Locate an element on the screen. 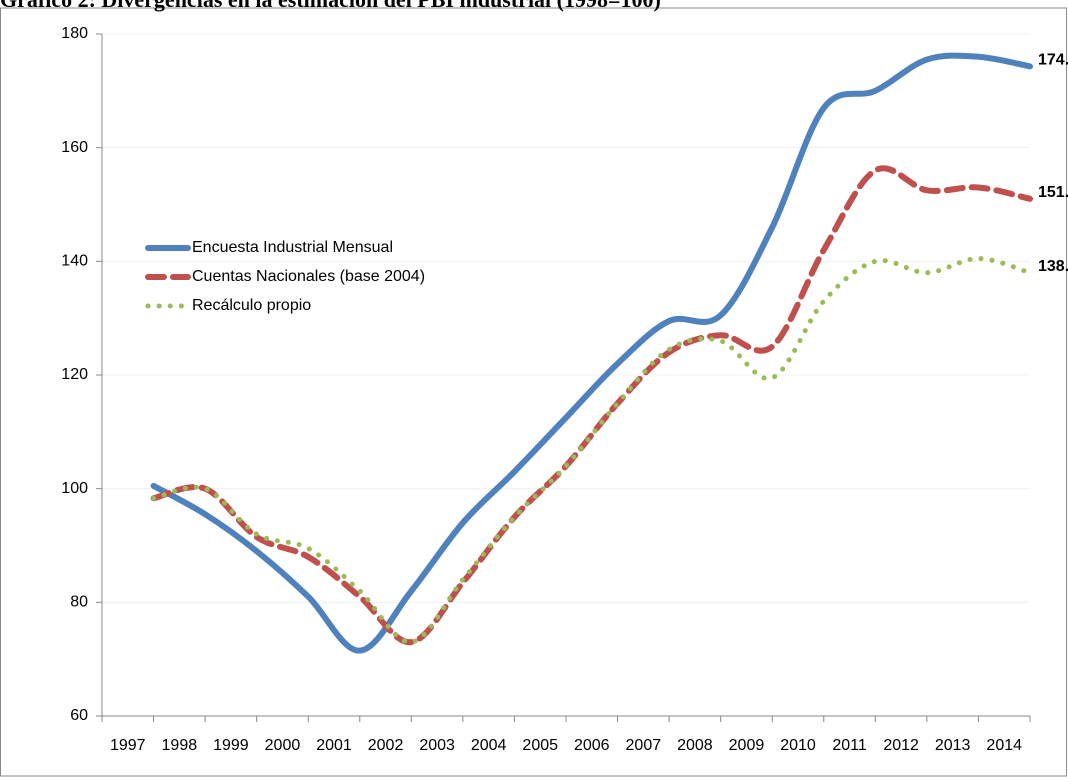 This screenshot has height=777, width=1068. x-tick-label: 2014 is located at coordinates (1004, 745).